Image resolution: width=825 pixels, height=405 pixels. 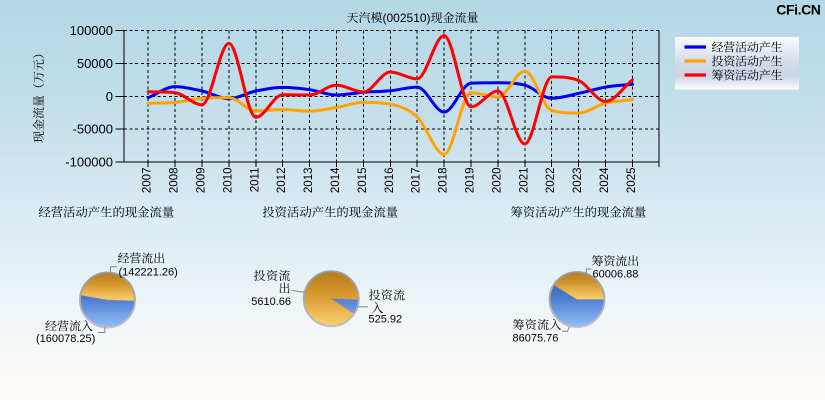 I want to click on svg-text: 2009, so click(x=202, y=181).